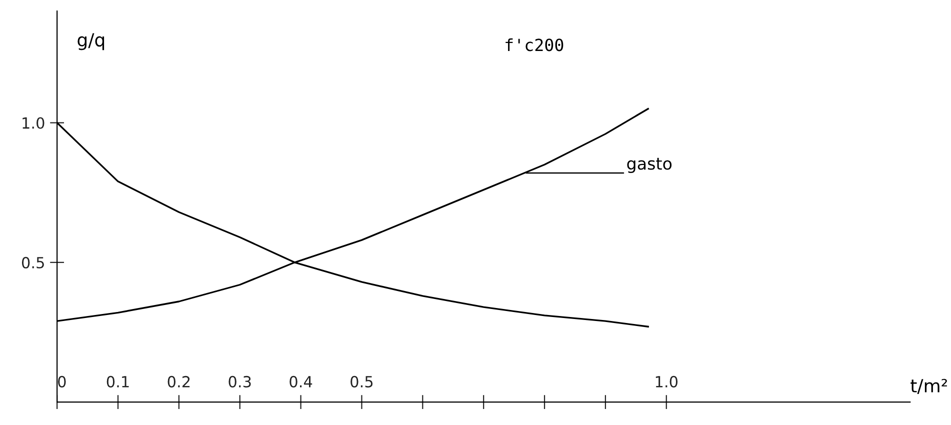  Describe the element at coordinates (117, 382) in the screenshot. I see `x-tick-label: 0.1` at that location.